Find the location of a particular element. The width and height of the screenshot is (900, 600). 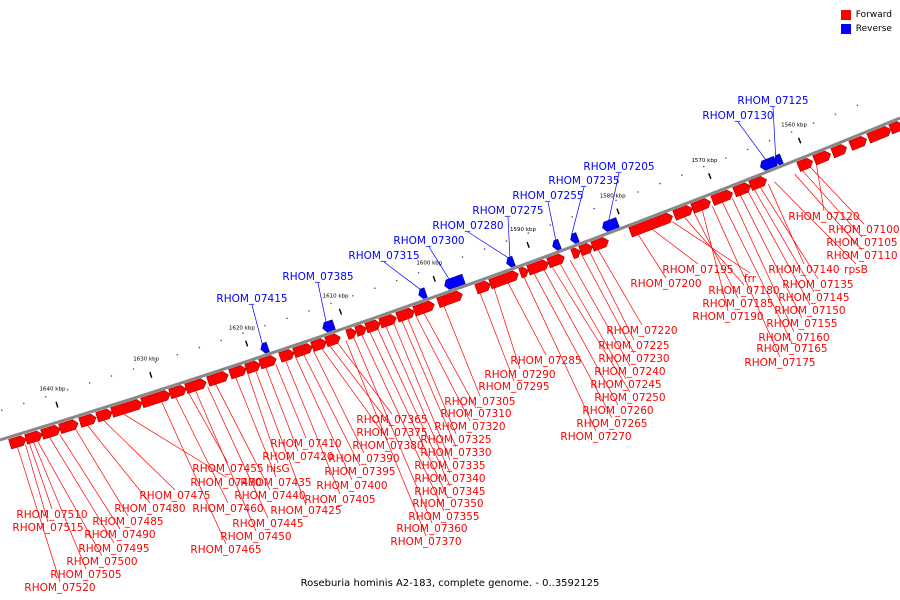

gene-label: RHOM_07400 is located at coordinates (351, 486).